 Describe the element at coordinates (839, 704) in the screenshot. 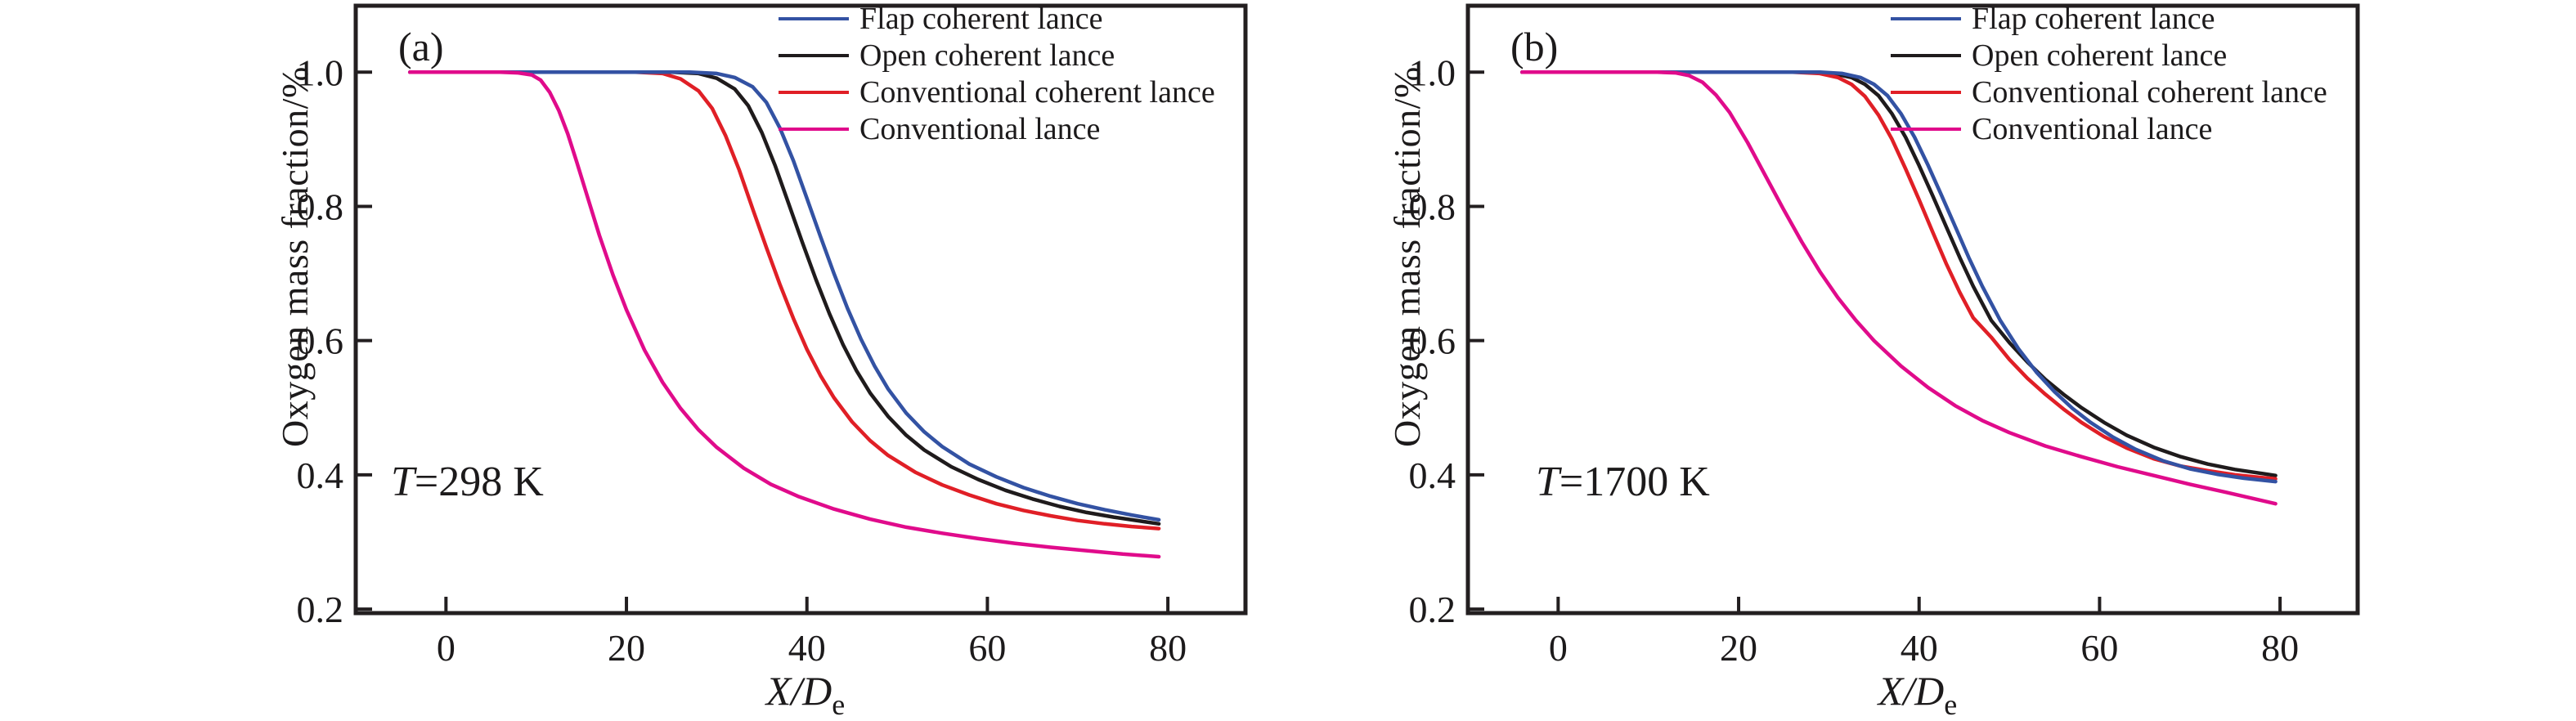

I see `x-axis-title-a-sub: e` at that location.